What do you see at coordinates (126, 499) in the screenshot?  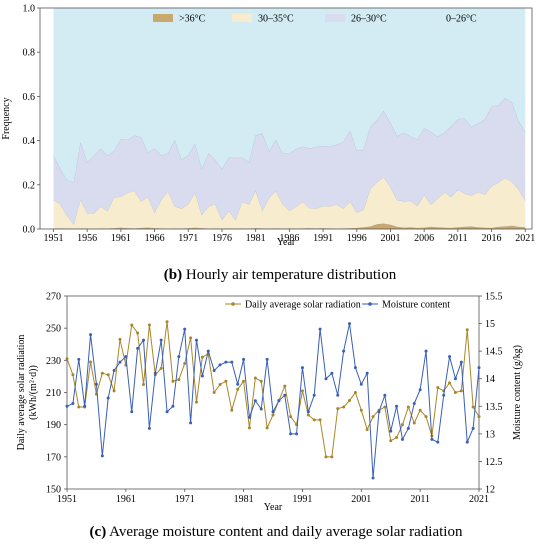 I see `x-tick-label: 1961` at bounding box center [126, 499].